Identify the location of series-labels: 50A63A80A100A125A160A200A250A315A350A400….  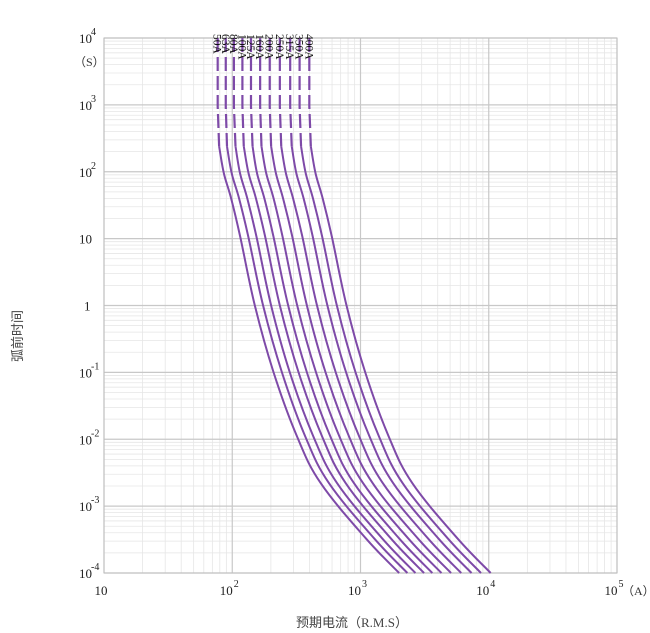
(263, 47).